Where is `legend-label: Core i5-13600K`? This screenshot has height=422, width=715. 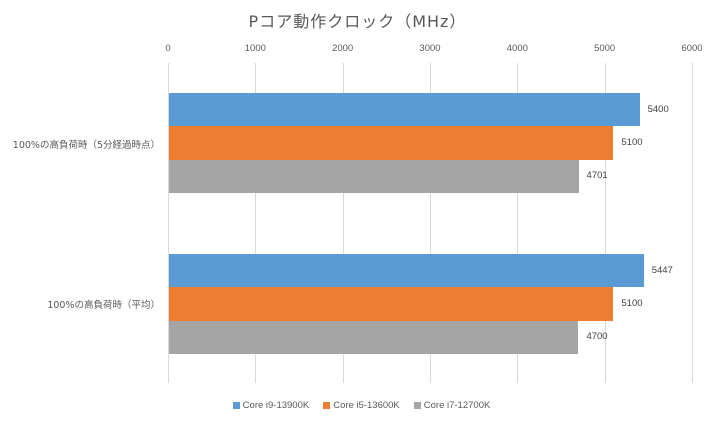
legend-label: Core i5-13600K is located at coordinates (366, 405).